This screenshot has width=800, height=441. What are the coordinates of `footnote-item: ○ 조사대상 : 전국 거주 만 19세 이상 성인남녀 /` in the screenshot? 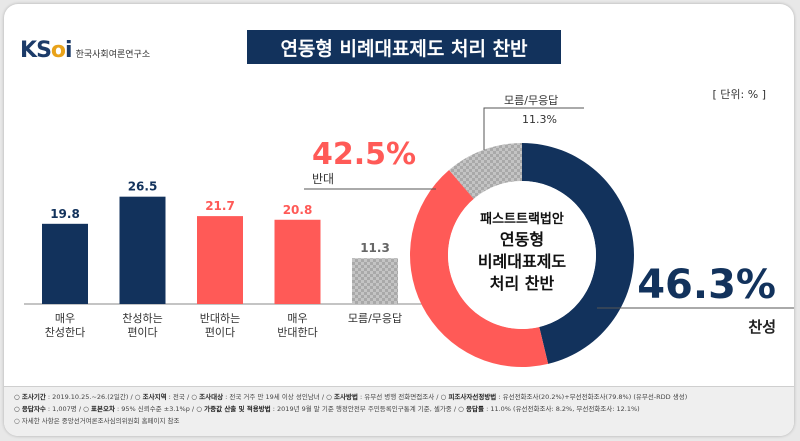 It's located at (258, 397).